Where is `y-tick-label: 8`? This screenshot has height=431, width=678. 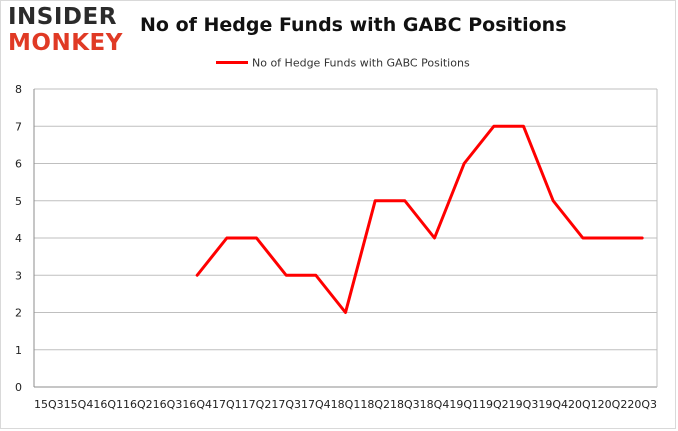
y-tick-label: 8 is located at coordinates (18, 89).